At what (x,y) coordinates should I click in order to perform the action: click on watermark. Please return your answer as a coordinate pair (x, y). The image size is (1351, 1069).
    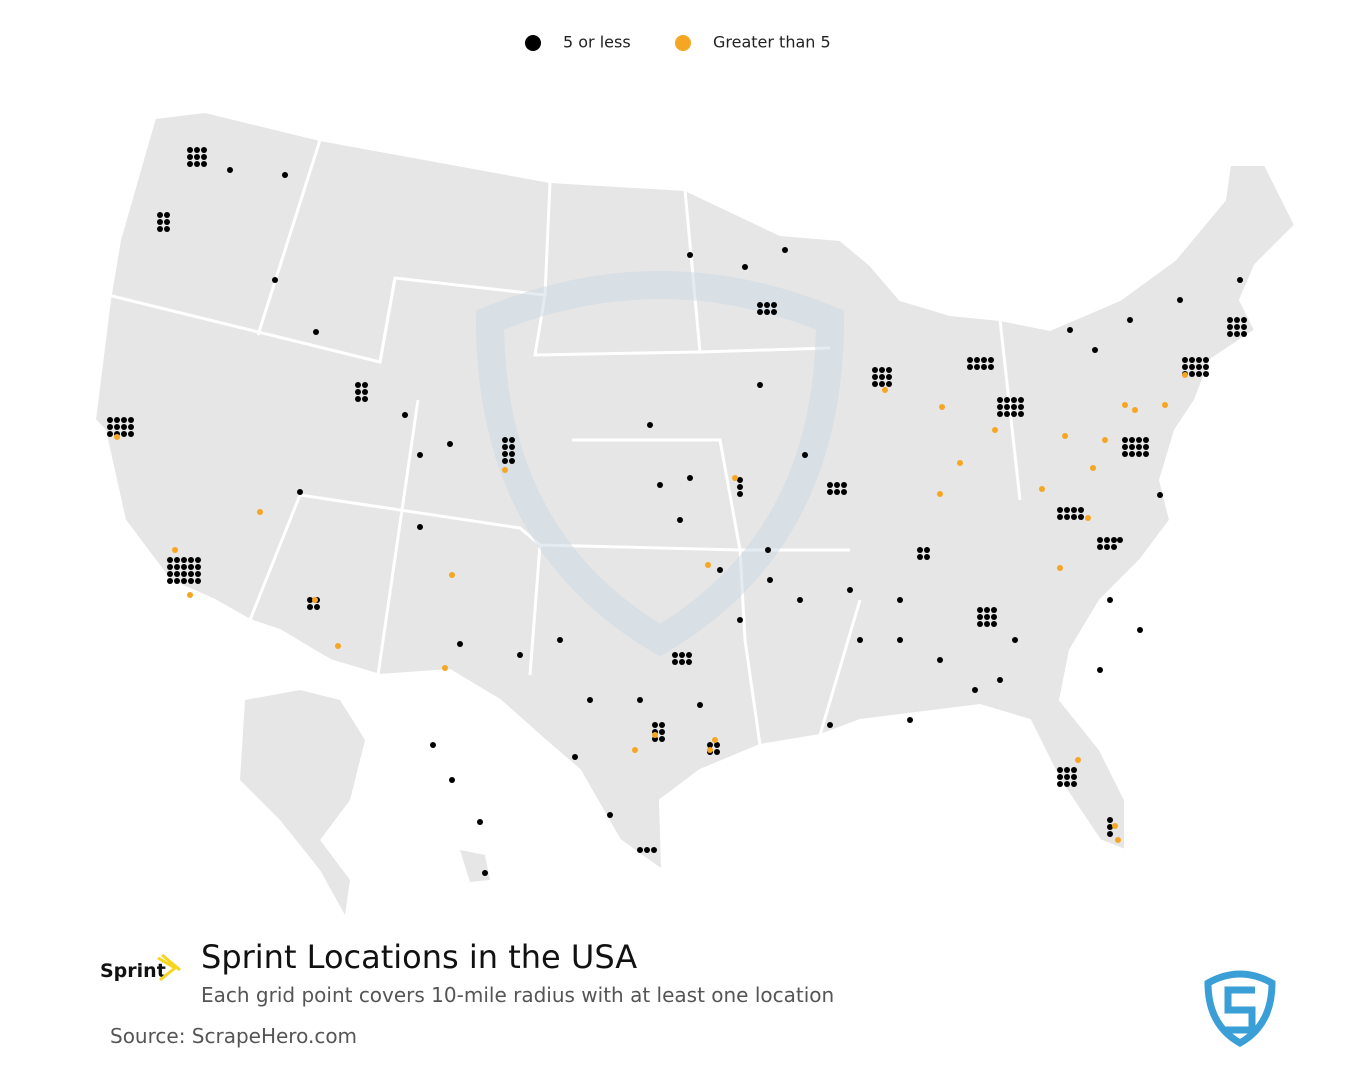
    Looking at the image, I should click on (660, 464).